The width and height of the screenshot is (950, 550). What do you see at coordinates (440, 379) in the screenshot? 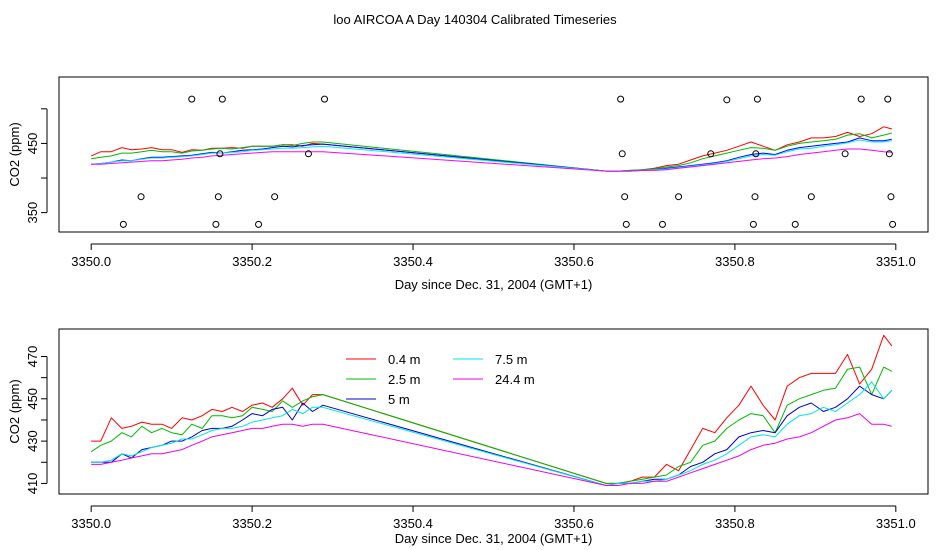
I see `legend: 0.4 m 2.5 m 5 m 7.5 m 24.4 m` at bounding box center [440, 379].